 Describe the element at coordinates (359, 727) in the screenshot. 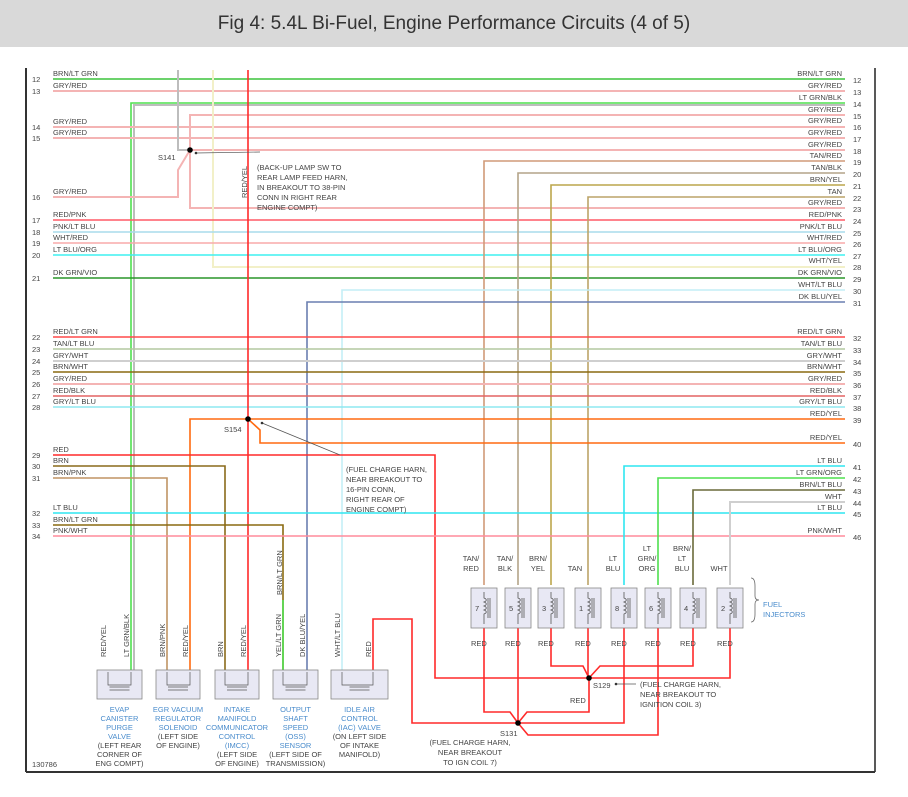

I see `component-name: (IAC) VALVE` at that location.